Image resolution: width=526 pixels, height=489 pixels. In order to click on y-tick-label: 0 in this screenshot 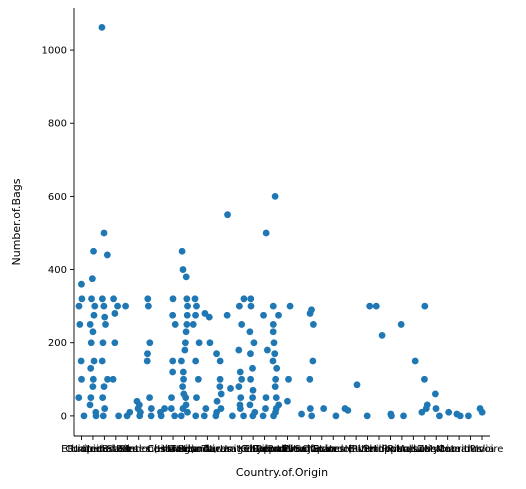, I will do `click(64, 416)`.